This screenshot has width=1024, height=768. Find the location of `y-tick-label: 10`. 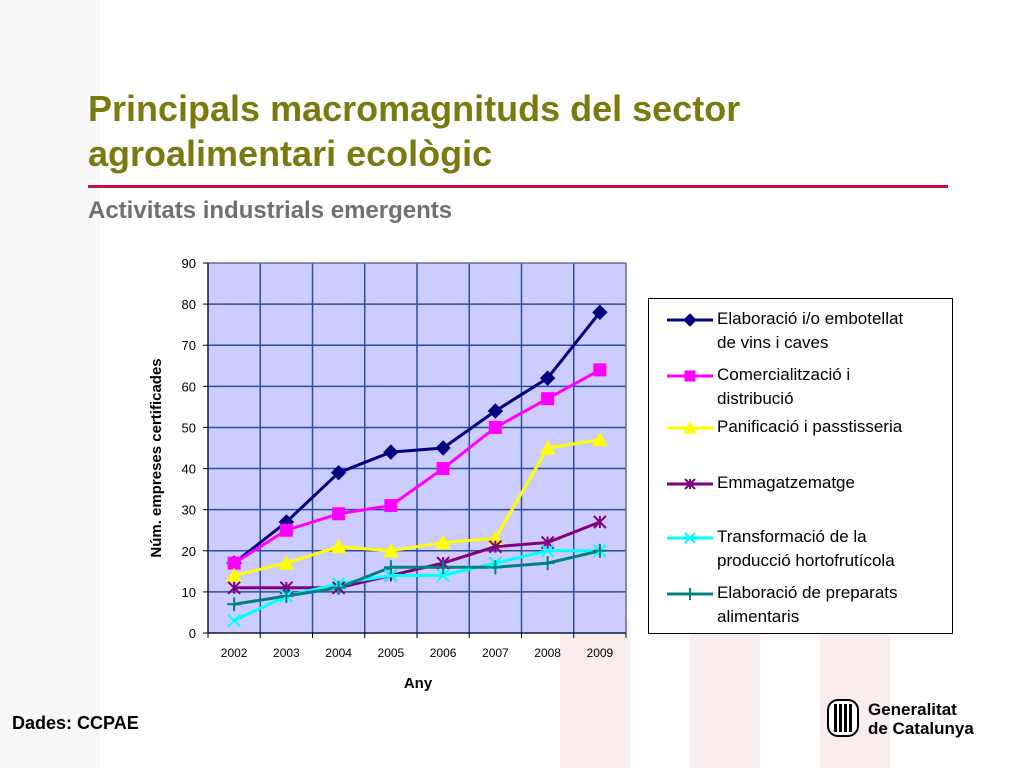

y-tick-label: 10 is located at coordinates (189, 592).